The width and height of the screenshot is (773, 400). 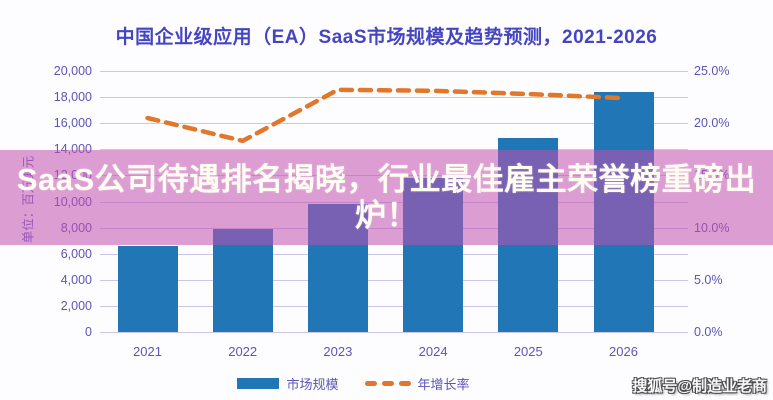 I want to click on legend-item-growth-rate: 年增长率, so click(x=417, y=383).